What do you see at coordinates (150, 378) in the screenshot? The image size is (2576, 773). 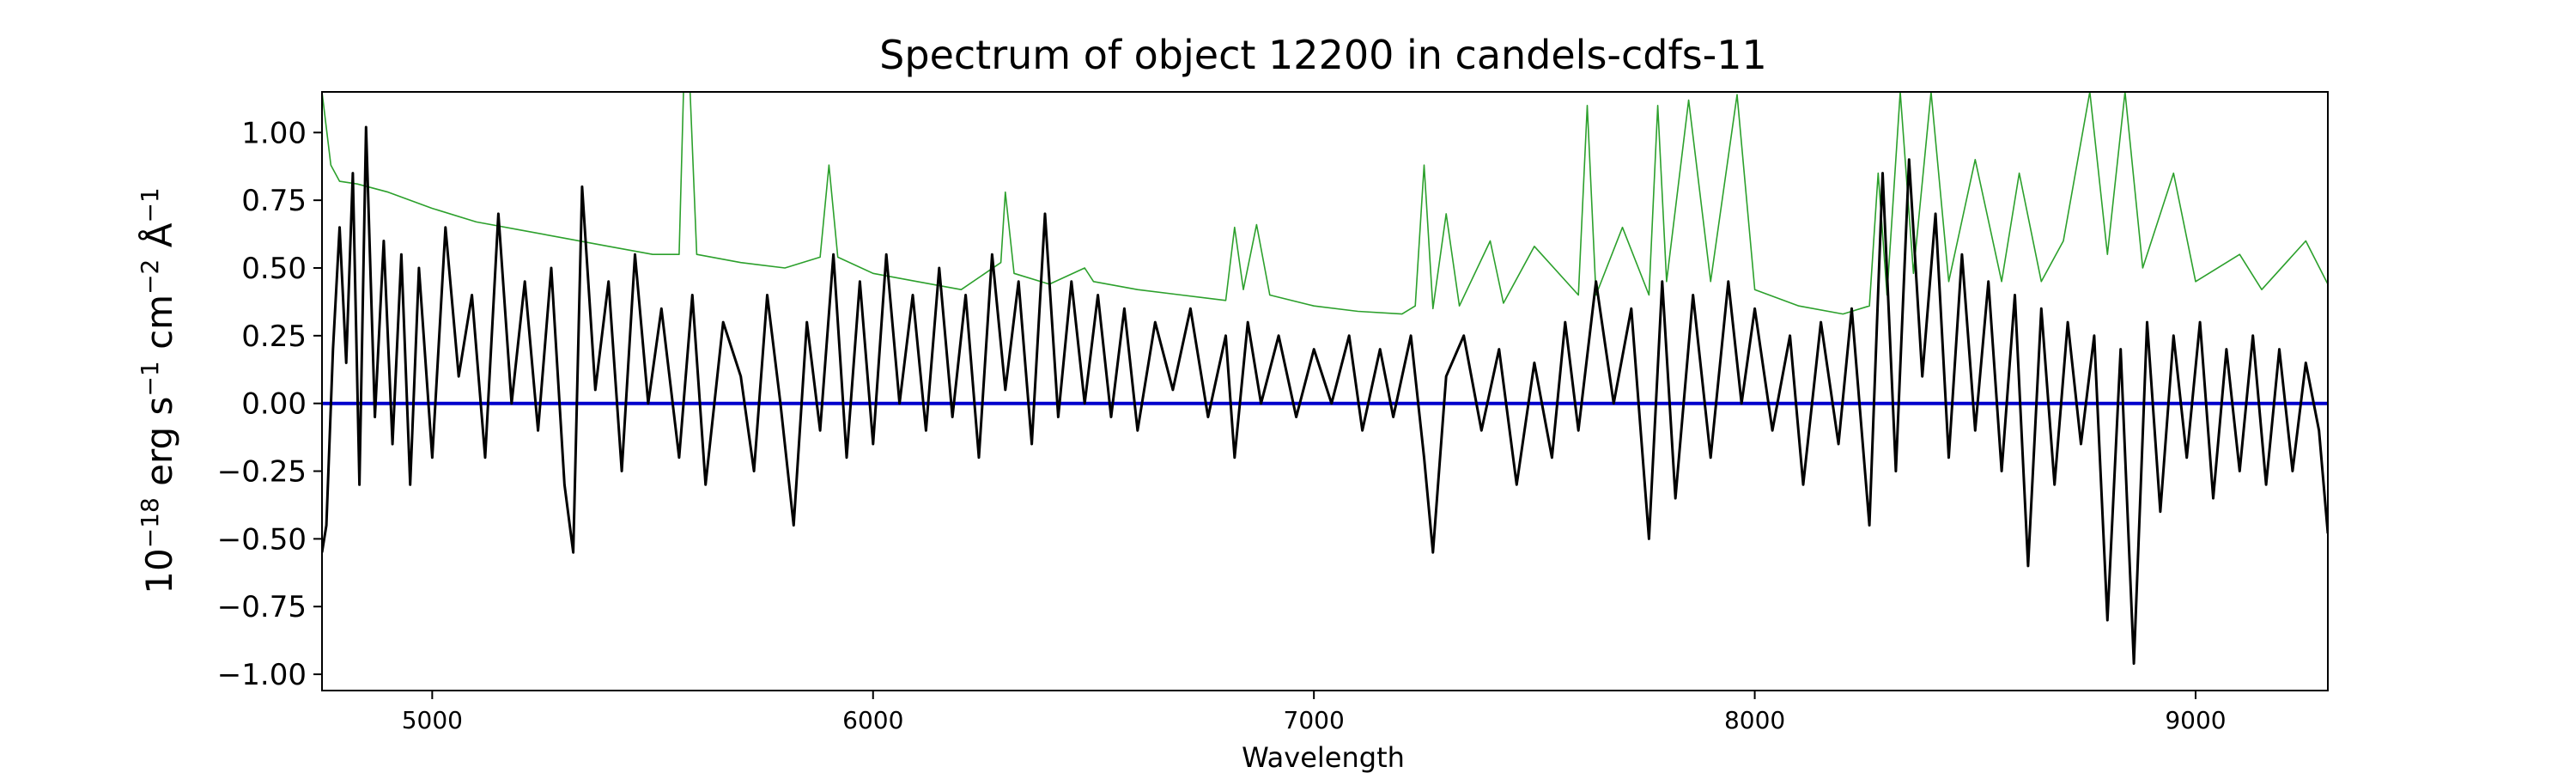 I see `y-label-exp2: −1` at bounding box center [150, 378].